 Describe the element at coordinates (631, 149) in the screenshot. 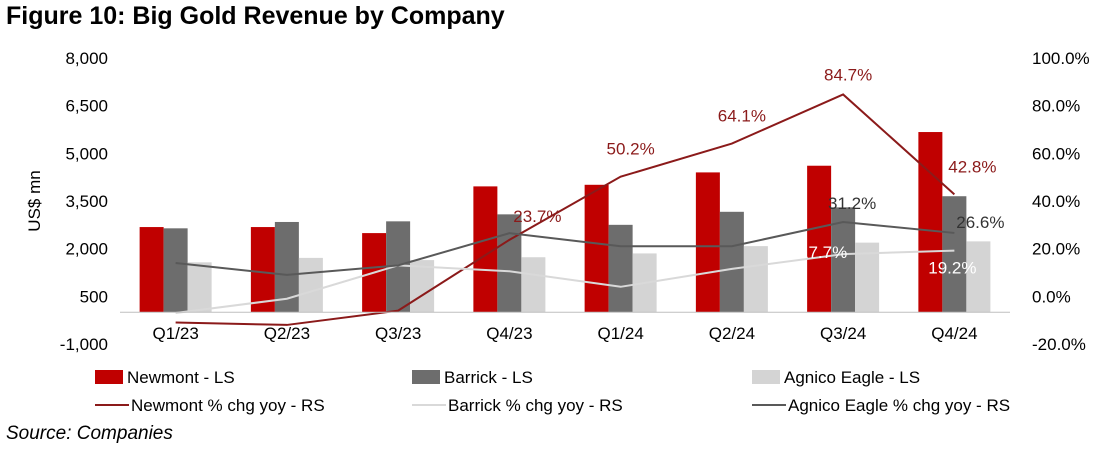

I see `data-label: 50.2%` at that location.